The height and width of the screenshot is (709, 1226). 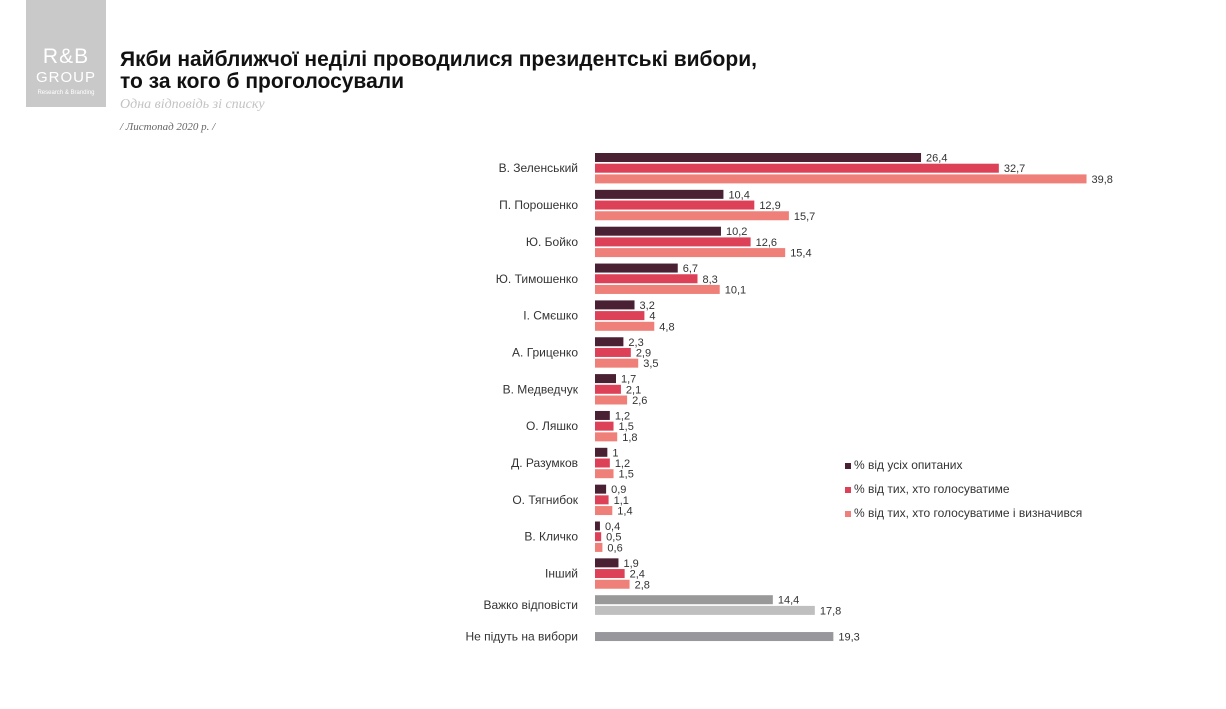 I want to click on data-label: 4, so click(x=652, y=317).